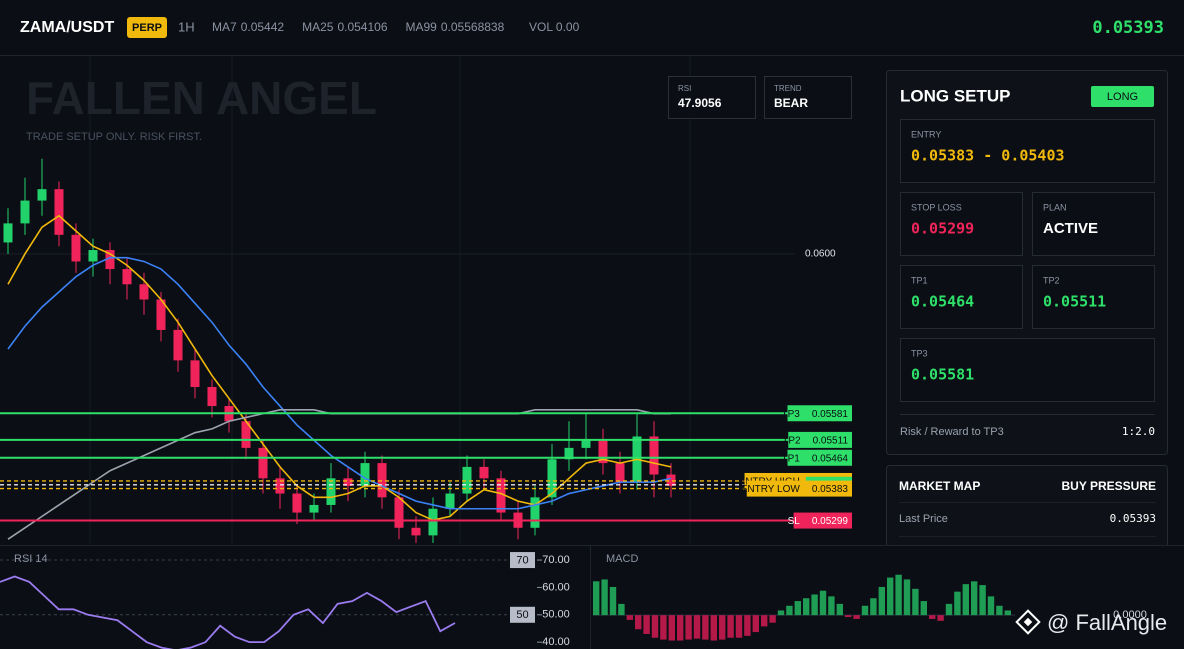 The height and width of the screenshot is (649, 1184). I want to click on rr-value: 1:2.0, so click(1138, 431).